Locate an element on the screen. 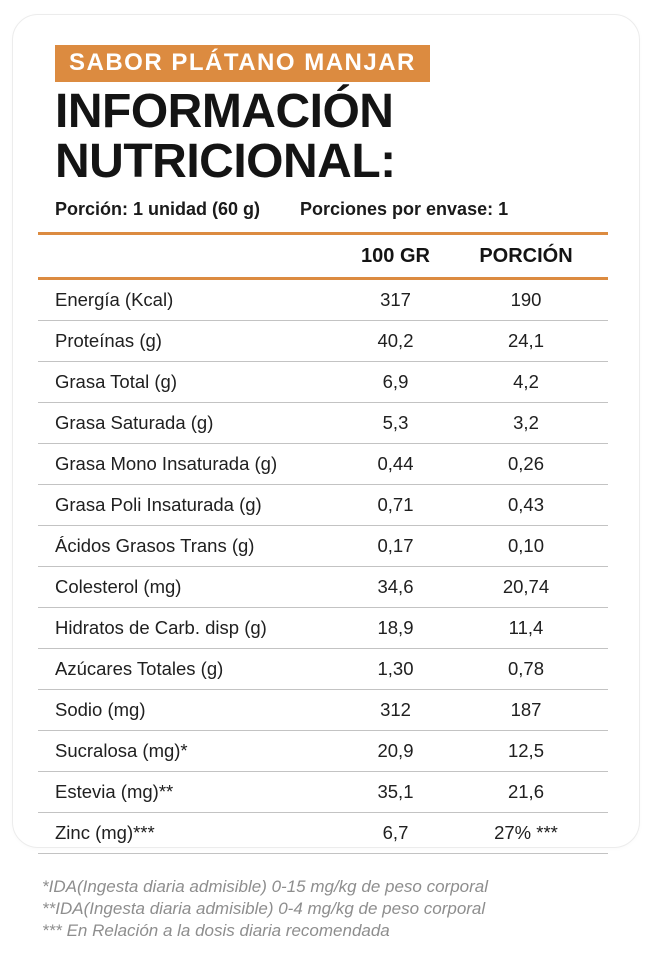 Image resolution: width=658 pixels, height=954 pixels. value-per-portion: 4,2 is located at coordinates (526, 382).